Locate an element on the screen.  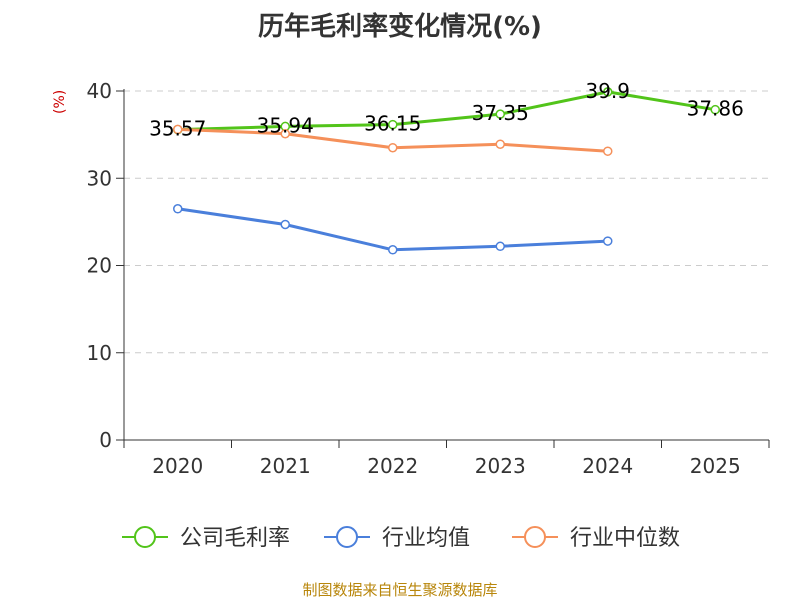
legend-item: 行业均值 is located at coordinates (397, 538).